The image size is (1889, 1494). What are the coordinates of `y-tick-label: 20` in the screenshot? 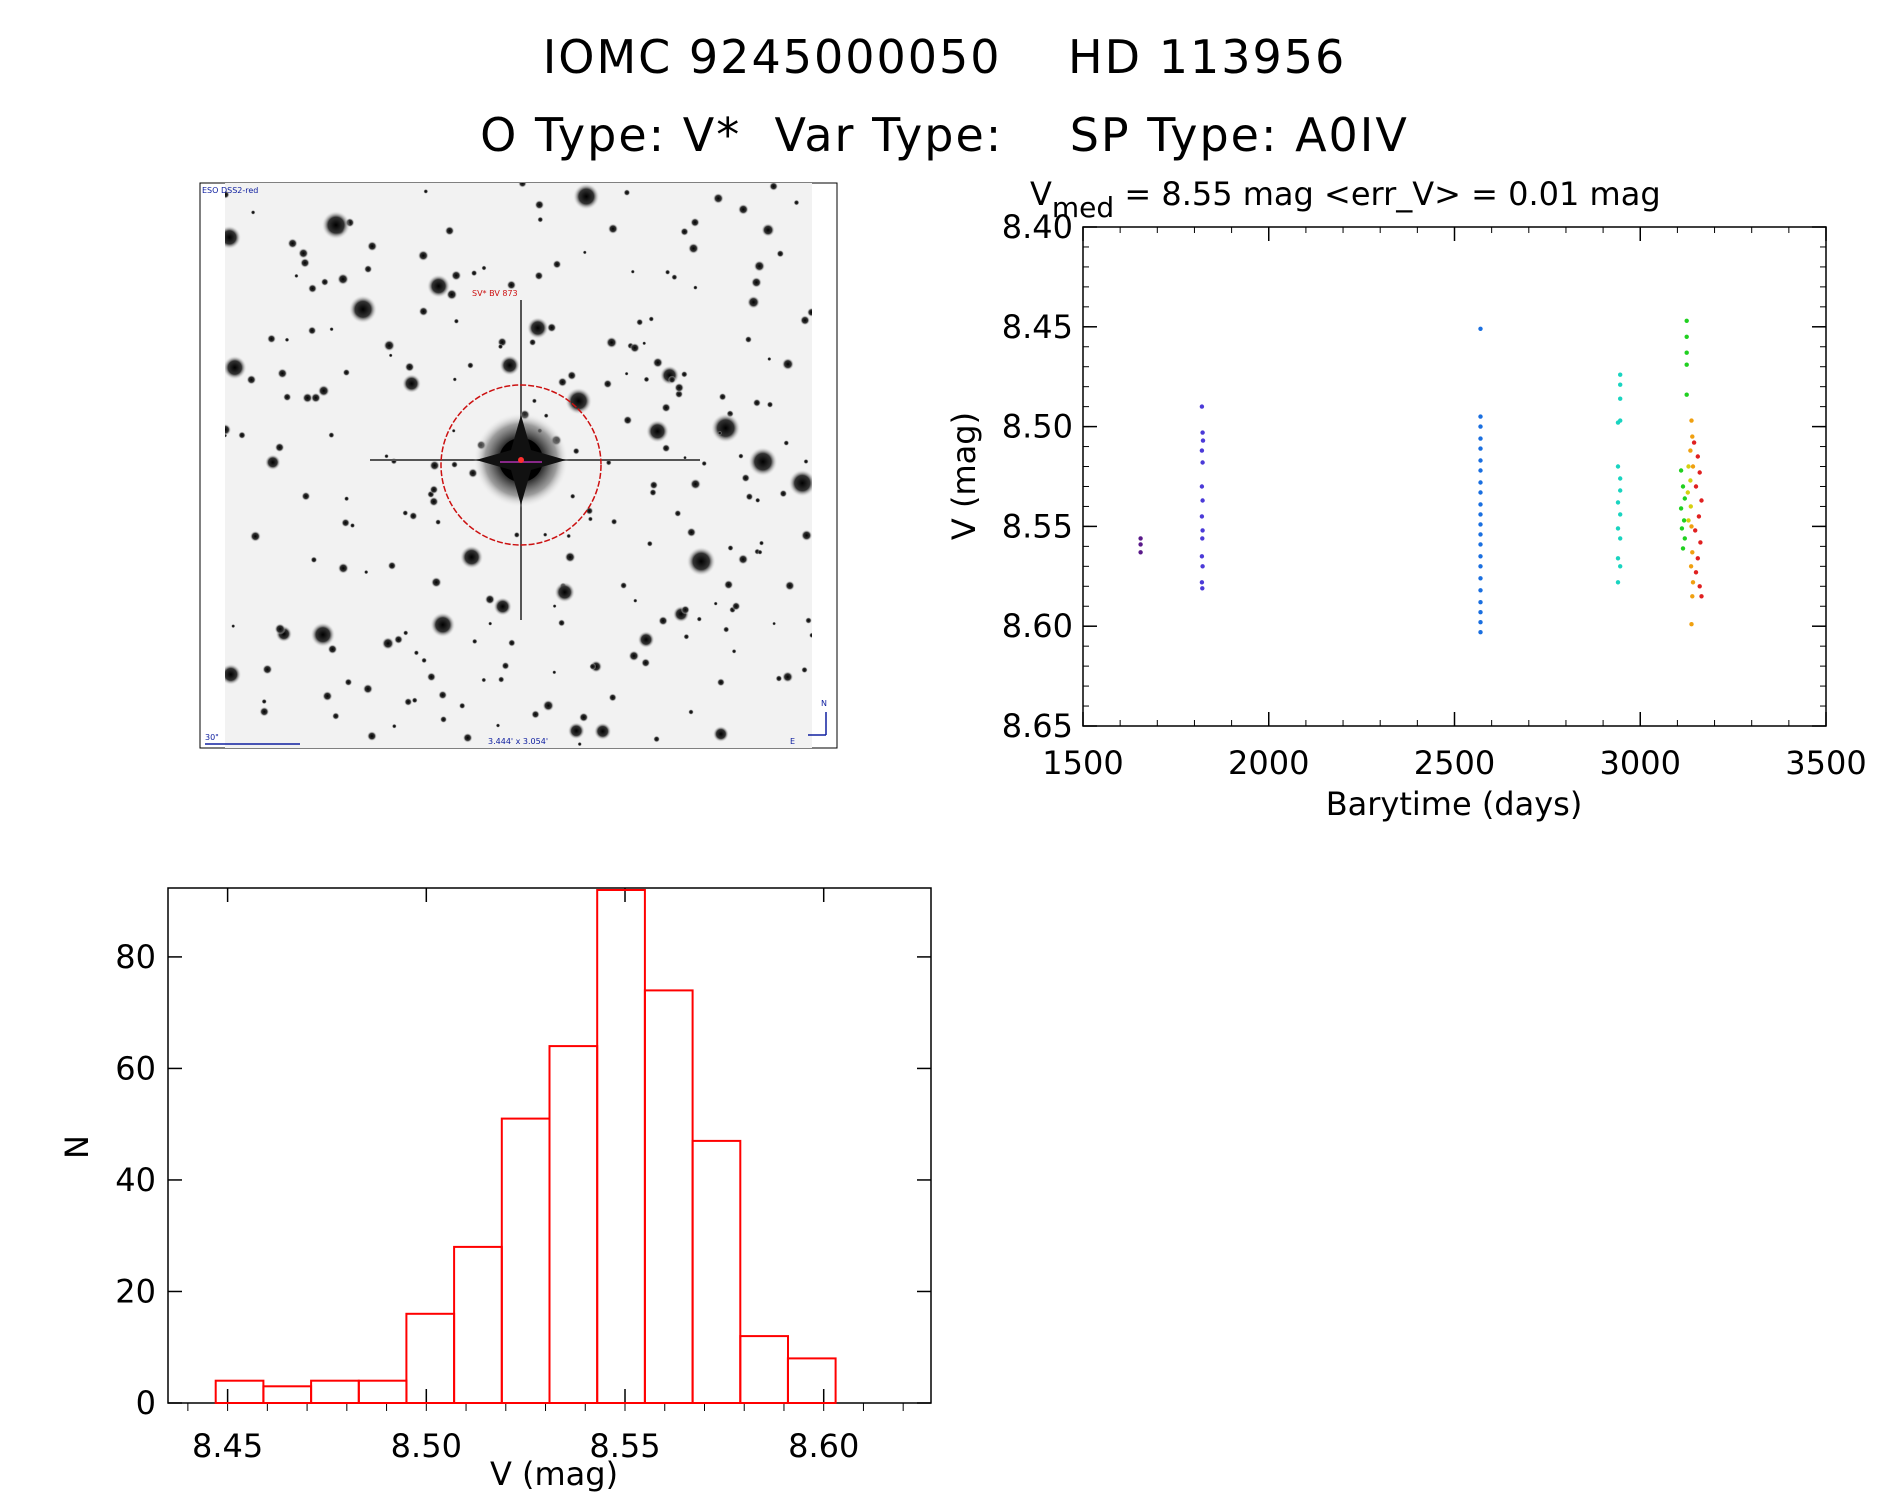 It's located at (135, 1291).